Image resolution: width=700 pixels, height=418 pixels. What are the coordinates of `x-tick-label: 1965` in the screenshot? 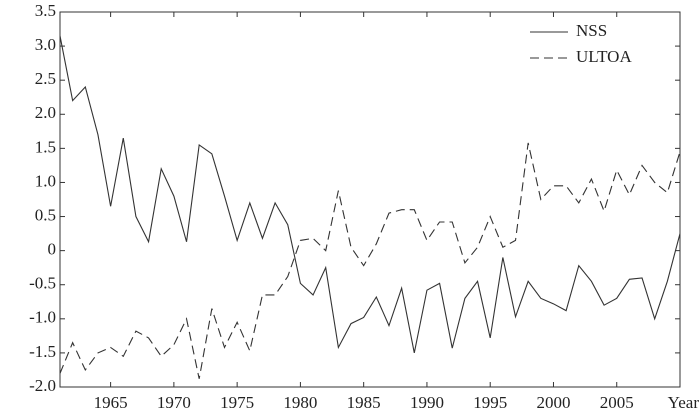 It's located at (111, 402).